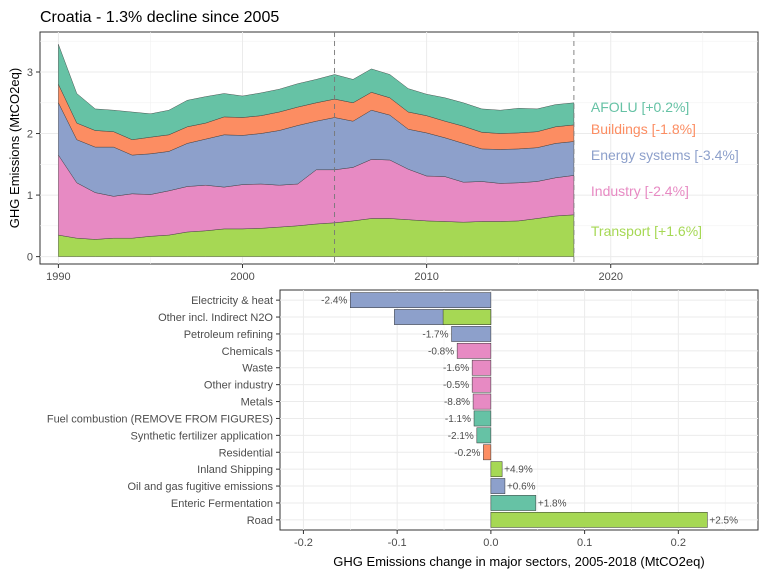 This screenshot has width=768, height=576. Describe the element at coordinates (474, 350) in the screenshot. I see `bar-chemicals` at that location.